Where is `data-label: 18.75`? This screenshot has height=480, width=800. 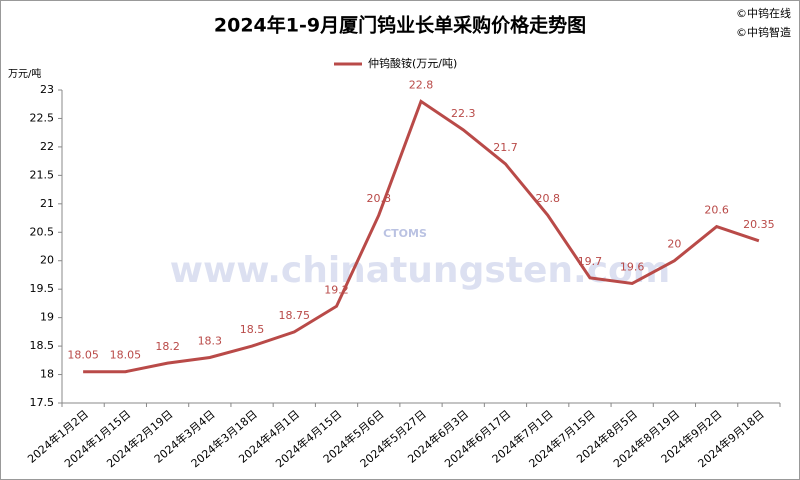 data-label: 18.75 is located at coordinates (295, 315).